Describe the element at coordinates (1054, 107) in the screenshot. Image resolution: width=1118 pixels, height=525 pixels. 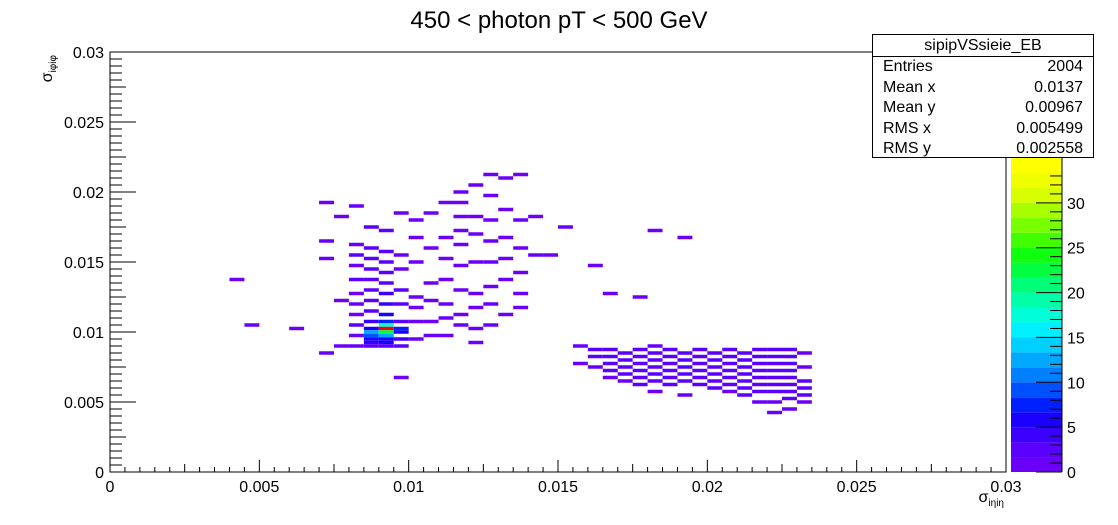
I see `stats-value: 0.00967` at that location.